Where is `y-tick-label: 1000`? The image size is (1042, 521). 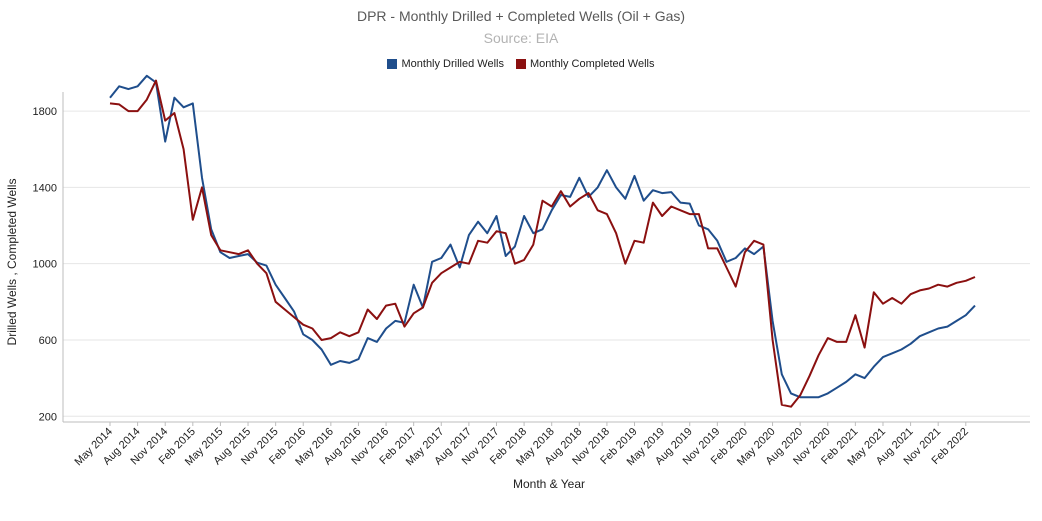
y-tick-label: 1000 is located at coordinates (45, 265).